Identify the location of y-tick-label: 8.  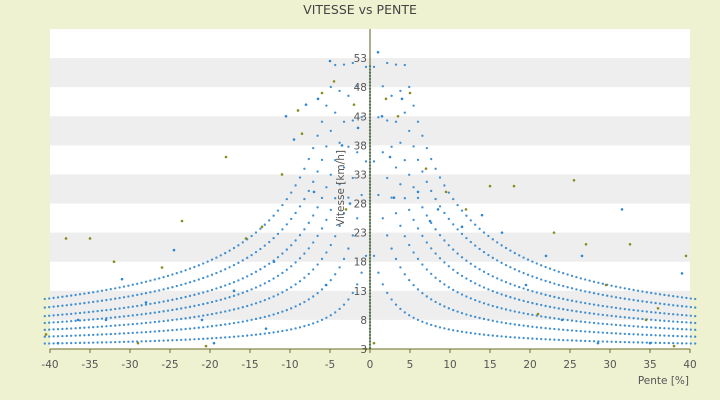
(363, 321).